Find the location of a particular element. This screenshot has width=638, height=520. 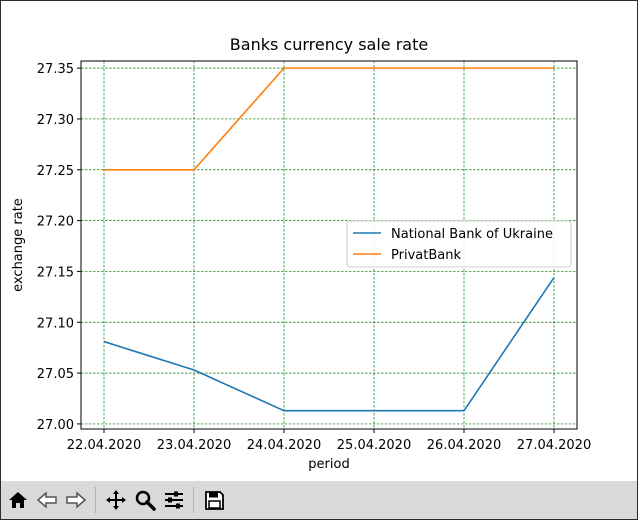

save-button is located at coordinates (214, 500).